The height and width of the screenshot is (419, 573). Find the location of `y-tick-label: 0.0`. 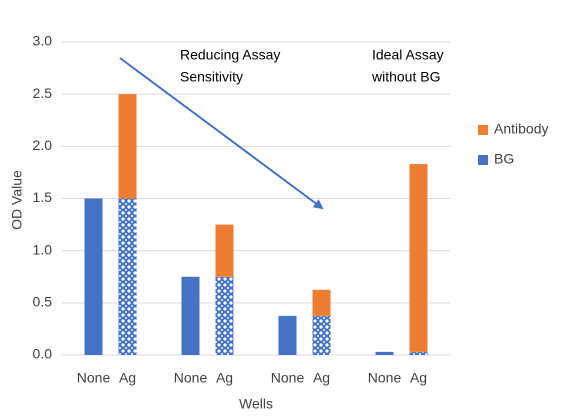

y-tick-label: 0.0 is located at coordinates (43, 354).